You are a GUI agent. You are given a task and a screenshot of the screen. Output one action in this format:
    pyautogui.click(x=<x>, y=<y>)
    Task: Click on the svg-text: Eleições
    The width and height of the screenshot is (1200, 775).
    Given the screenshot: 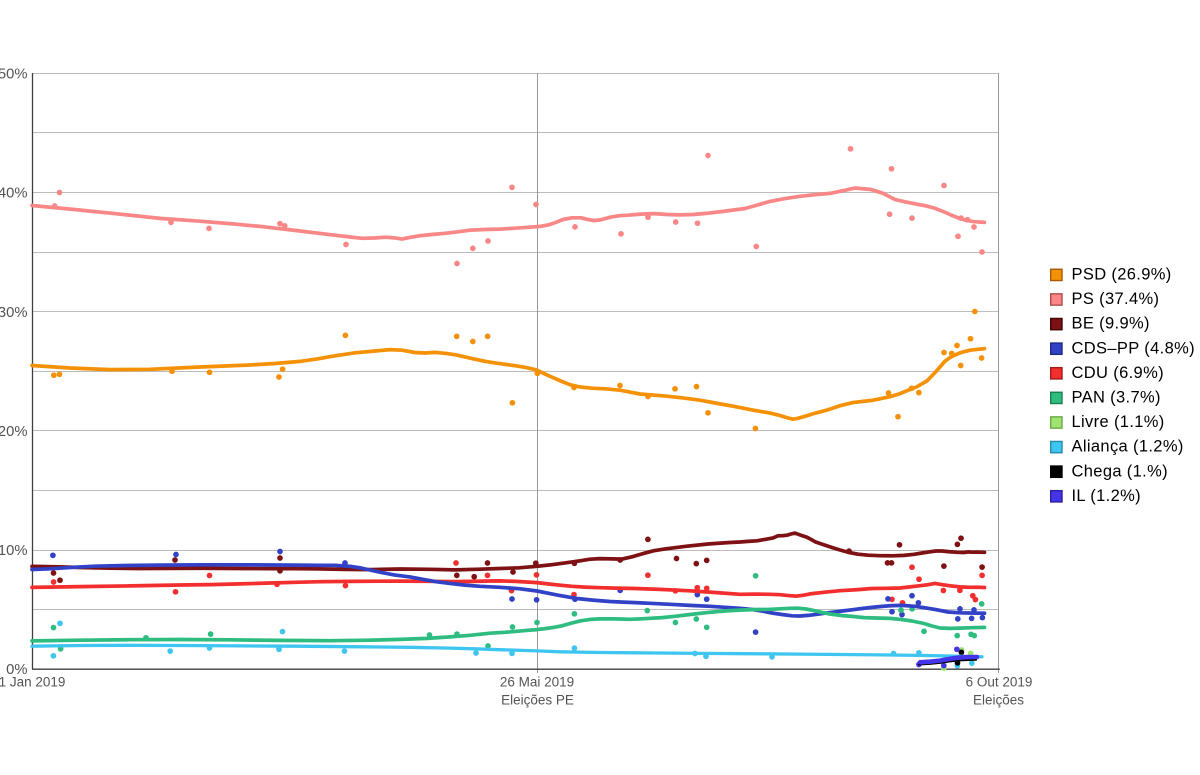 What is the action you would take?
    pyautogui.click(x=998, y=699)
    